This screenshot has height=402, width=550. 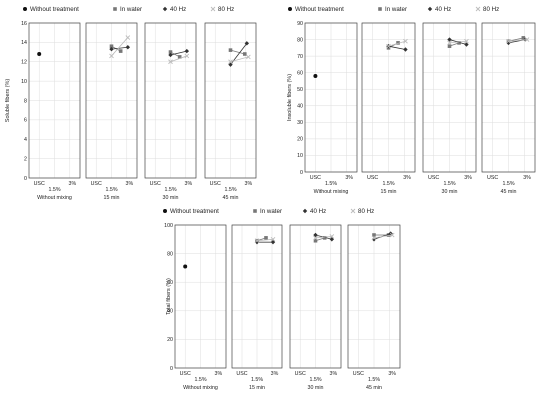 What do you see at coordinates (8, 101) in the screenshot?
I see `y-axis-label: Soluble fibers (%)` at bounding box center [8, 101].